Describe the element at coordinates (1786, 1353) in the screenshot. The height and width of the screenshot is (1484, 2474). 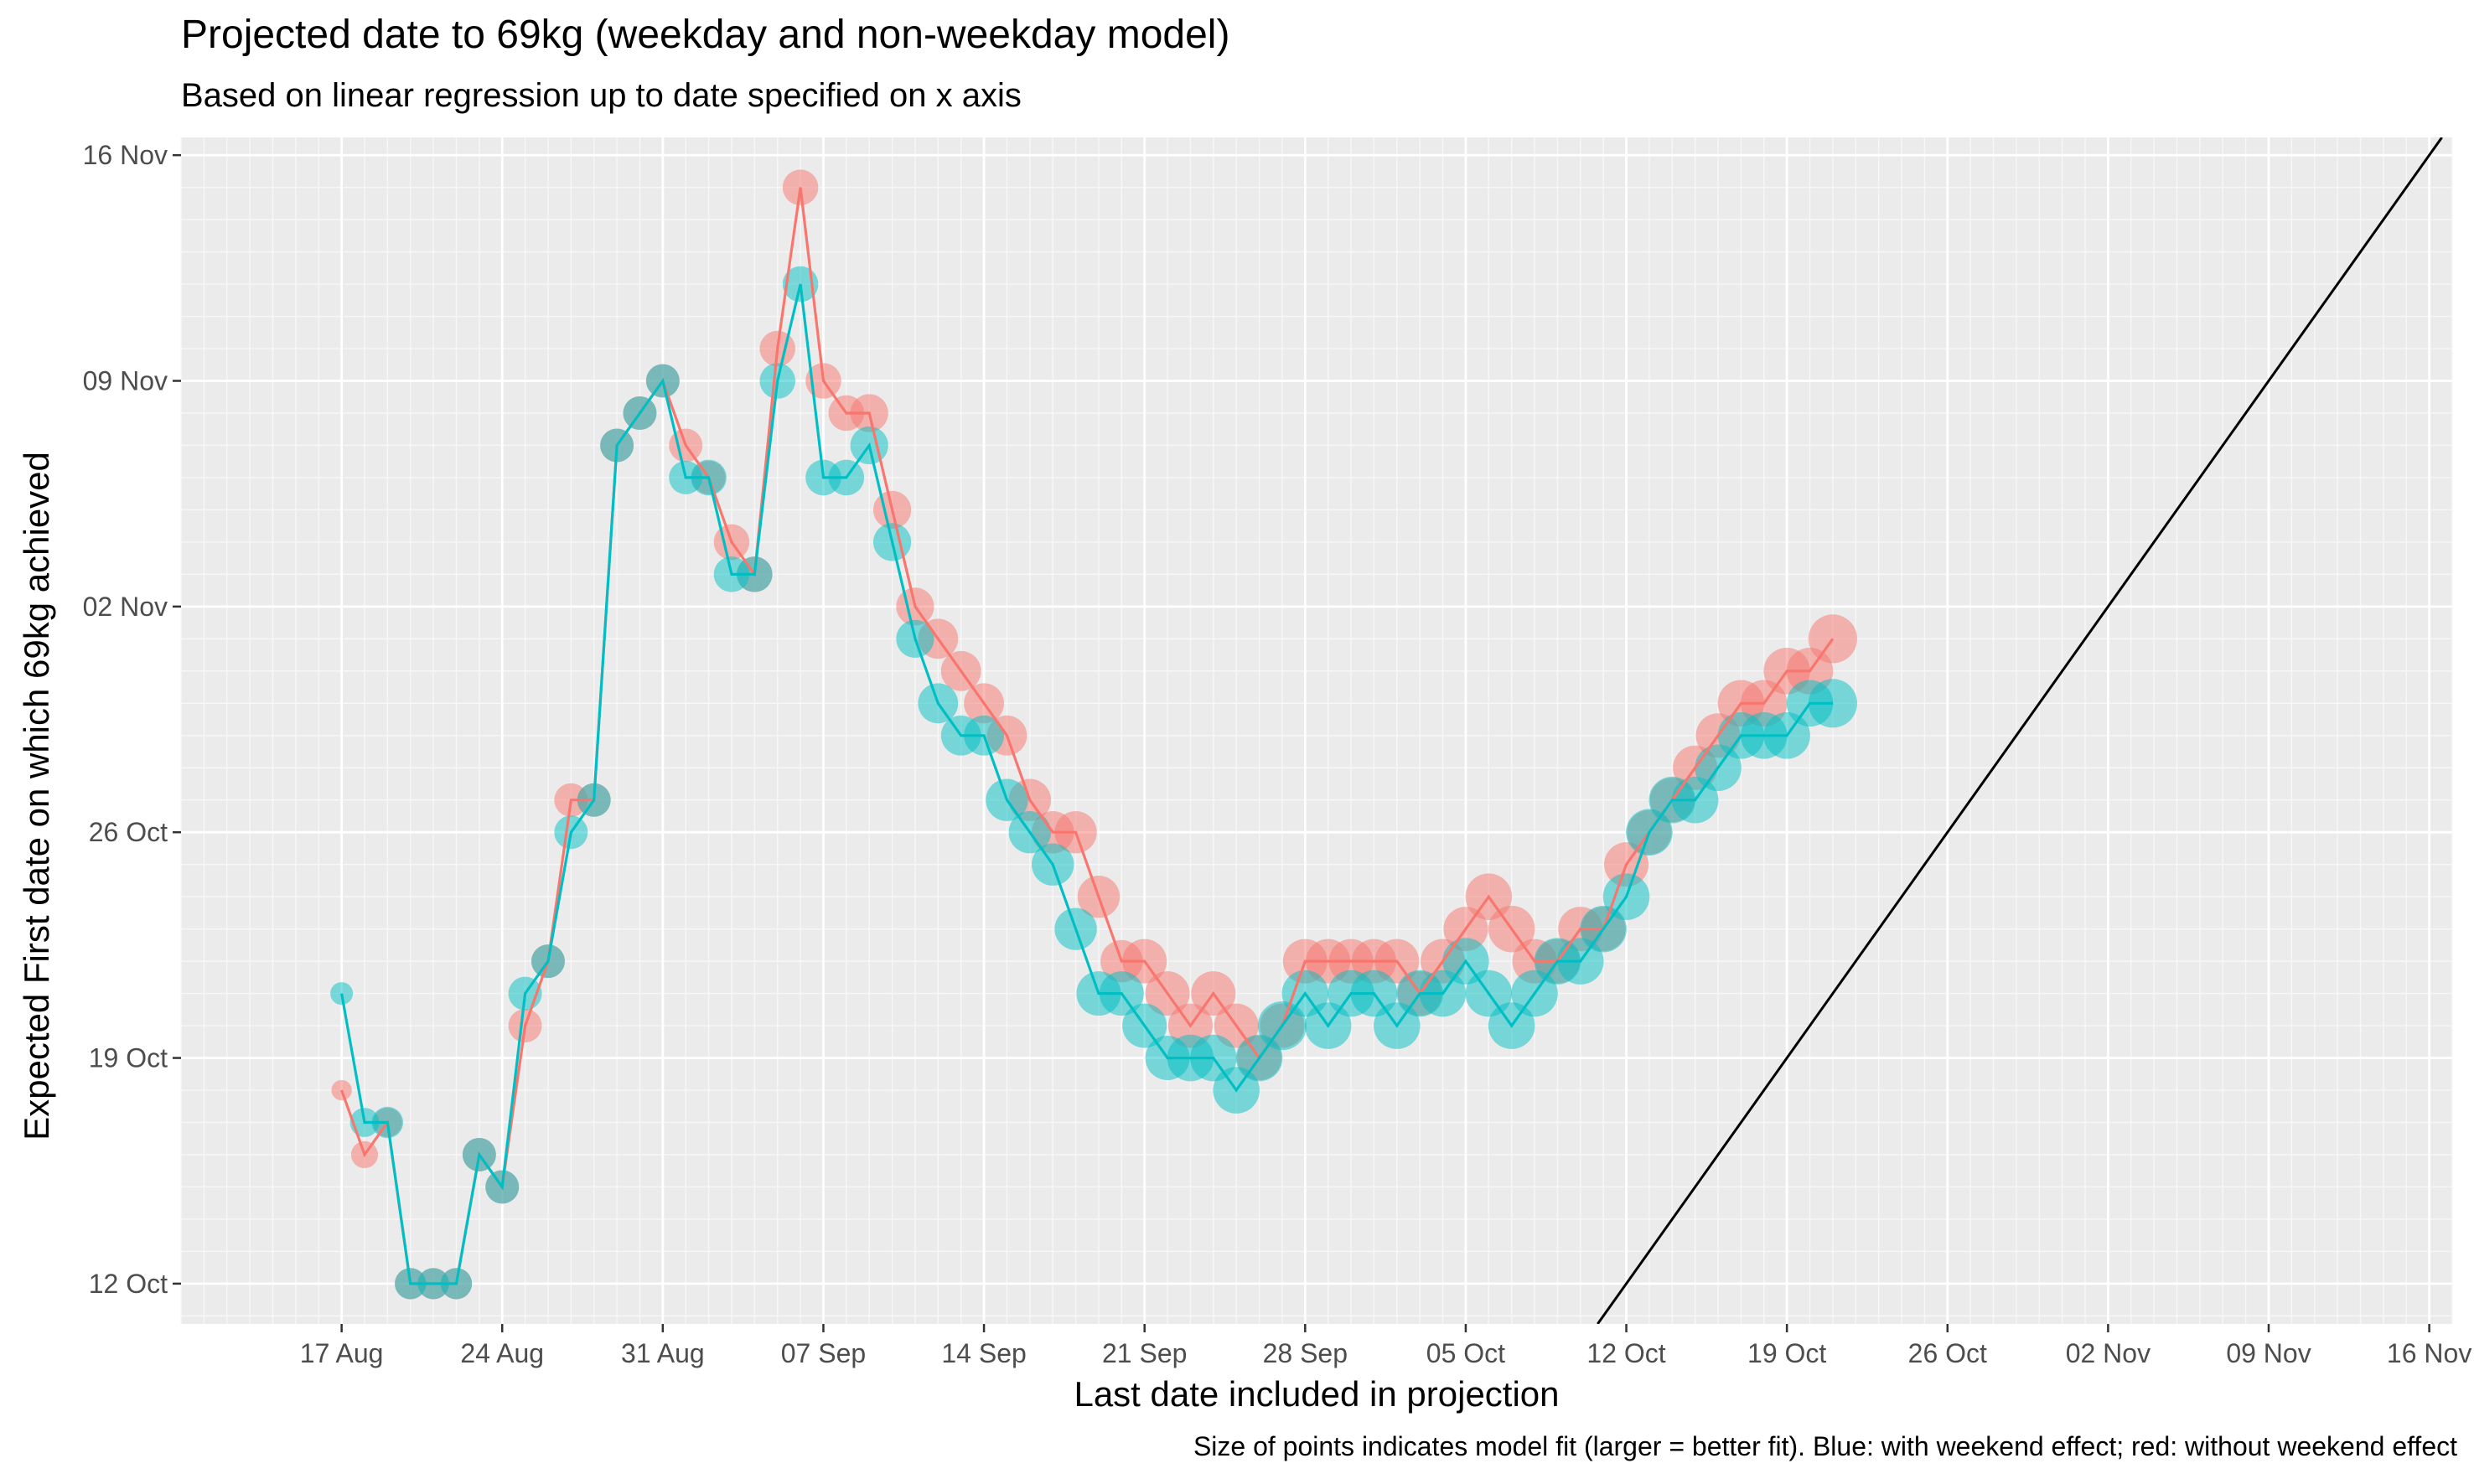
I see `x-tick-label: 19 Oct` at that location.